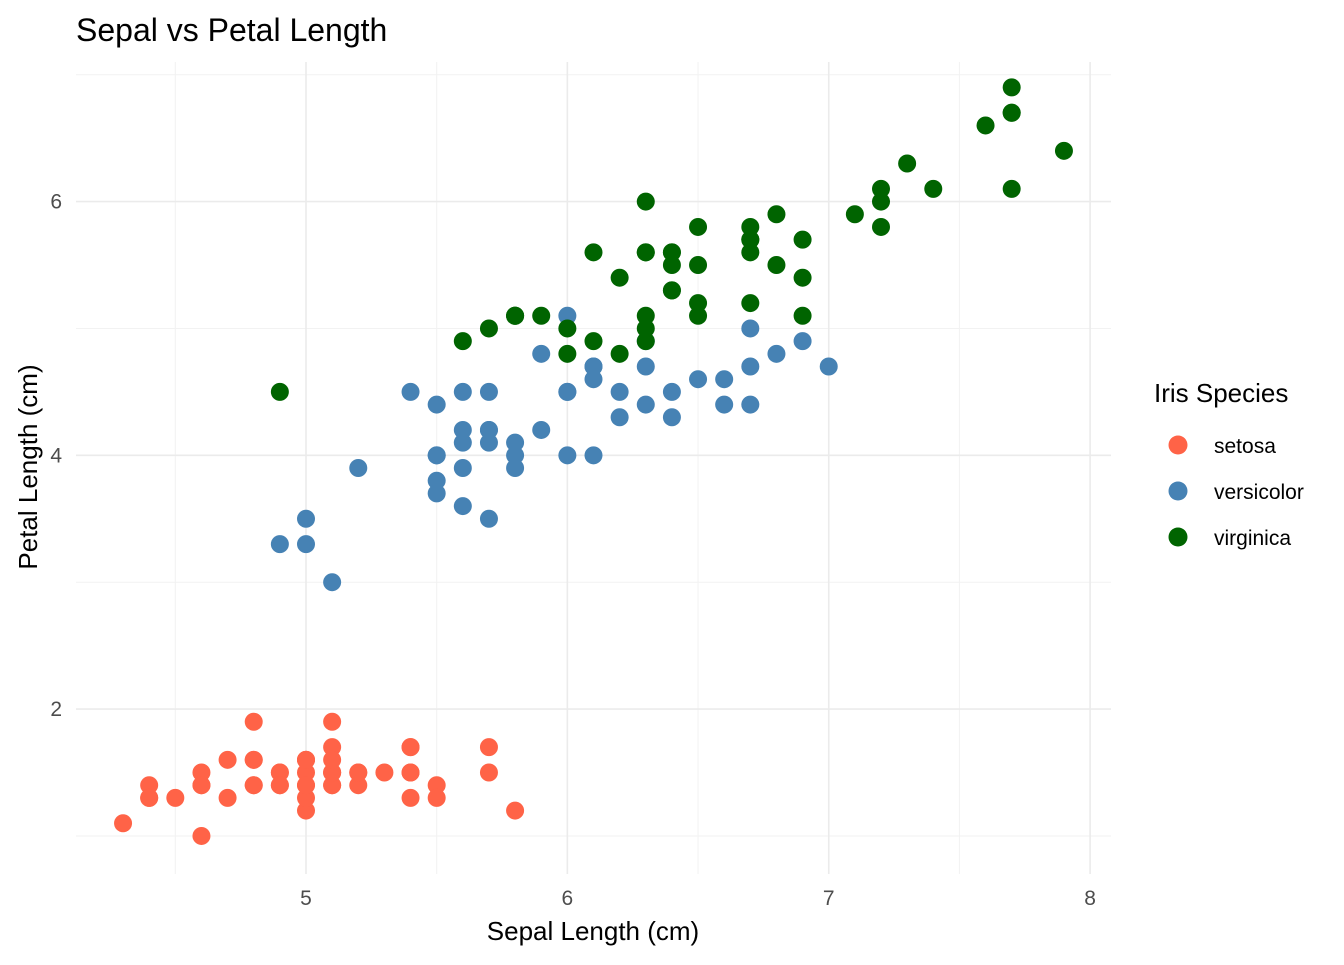 The width and height of the screenshot is (1344, 965). Describe the element at coordinates (829, 898) in the screenshot. I see `x-tick-label: 7` at that location.